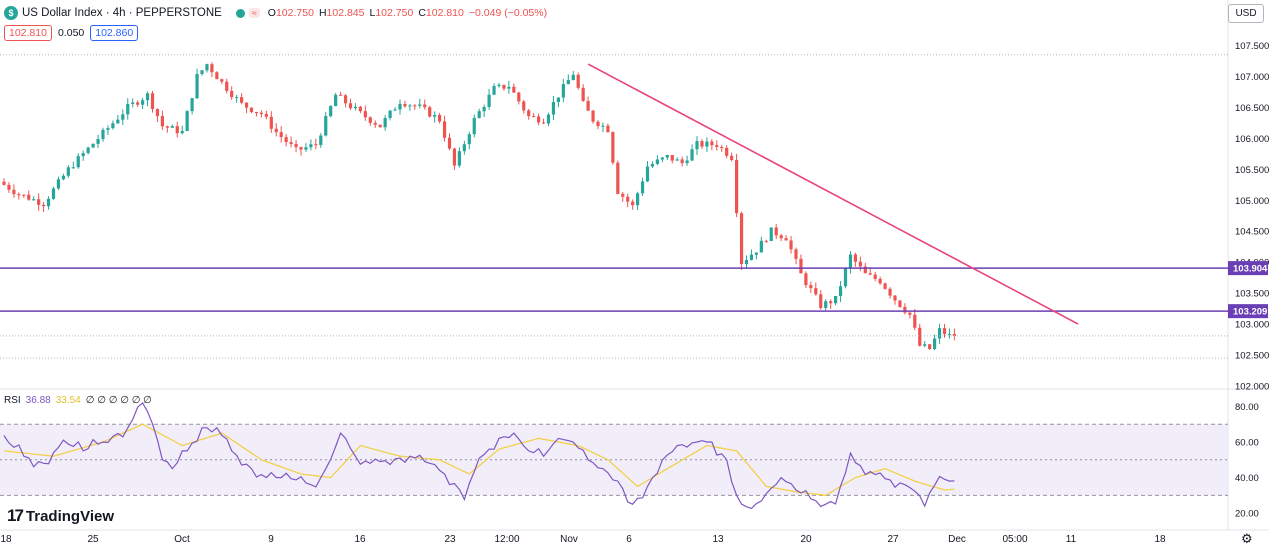 This screenshot has width=1269, height=548. What do you see at coordinates (294, 13) in the screenshot?
I see `ohlc-value: 102.750` at bounding box center [294, 13].